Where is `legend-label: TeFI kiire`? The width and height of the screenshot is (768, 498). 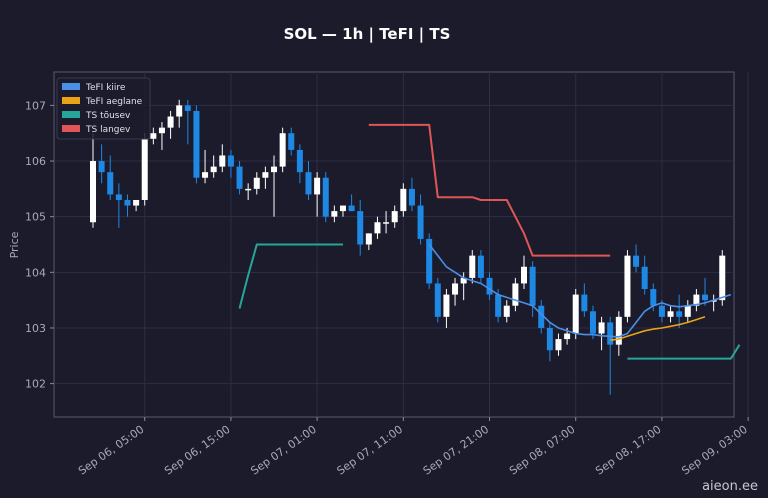 legend-label: TeFI kiire is located at coordinates (105, 88).